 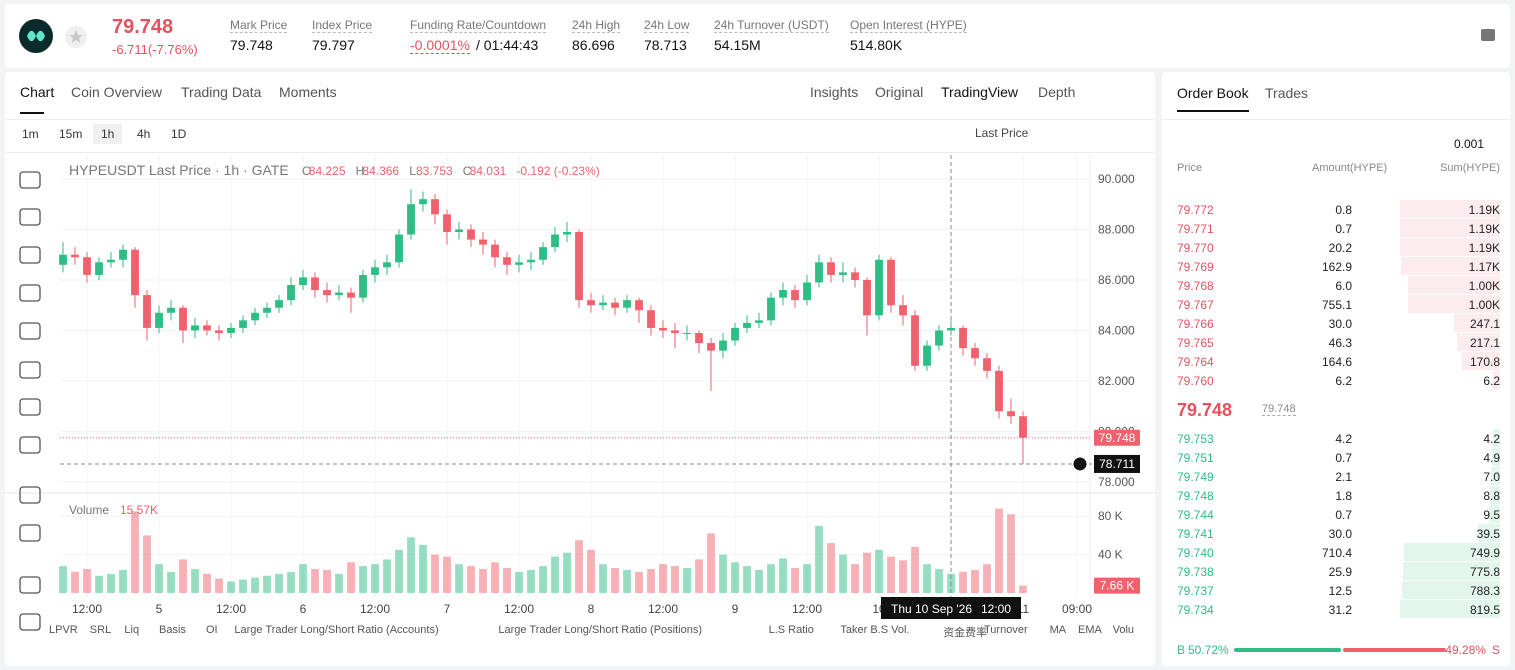 I want to click on divider, so click(x=1336, y=119).